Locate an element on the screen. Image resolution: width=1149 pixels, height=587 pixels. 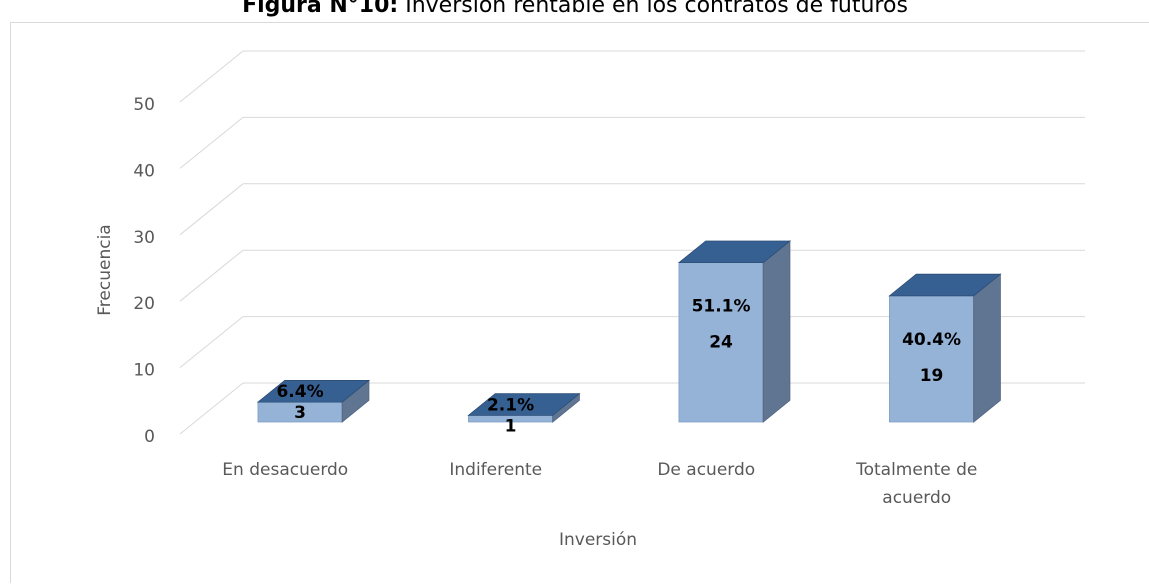
x-tick-label-line: Totalmente de is located at coordinates (916, 470).